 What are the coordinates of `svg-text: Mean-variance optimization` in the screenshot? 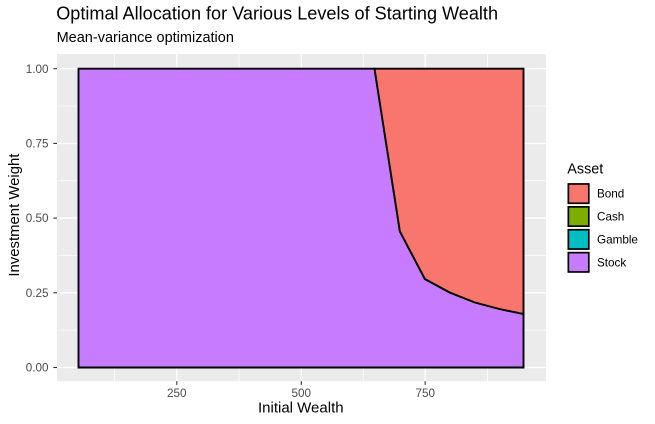 It's located at (145, 38).